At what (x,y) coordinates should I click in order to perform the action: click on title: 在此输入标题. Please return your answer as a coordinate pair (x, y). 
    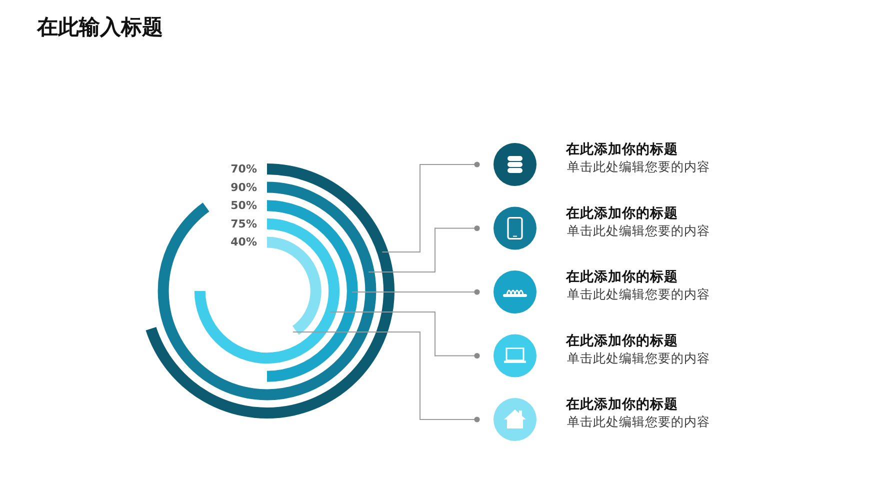
    Looking at the image, I should click on (100, 27).